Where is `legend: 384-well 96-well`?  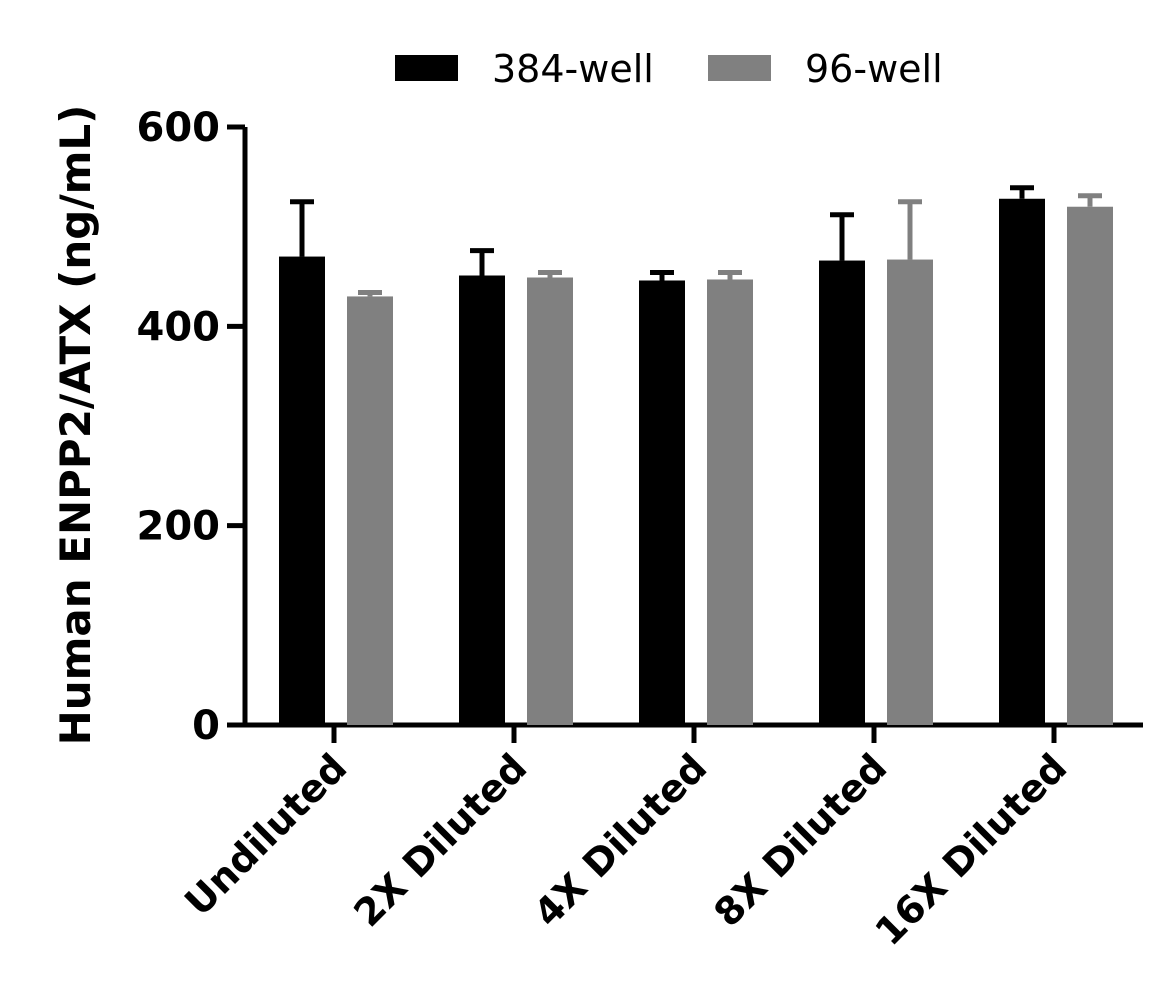 legend: 384-well 96-well is located at coordinates (669, 69).